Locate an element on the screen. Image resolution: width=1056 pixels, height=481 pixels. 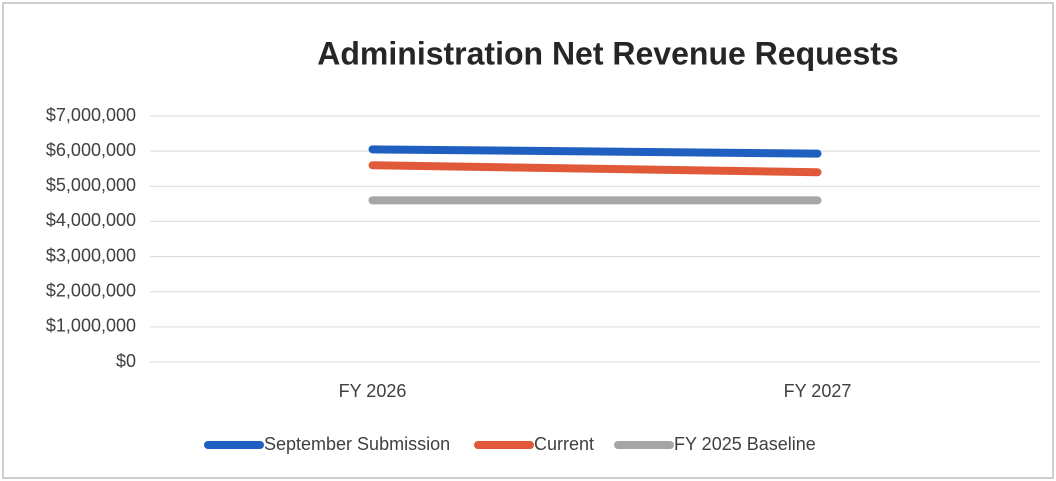
x-tick-label: FY 2026 is located at coordinates (373, 391).